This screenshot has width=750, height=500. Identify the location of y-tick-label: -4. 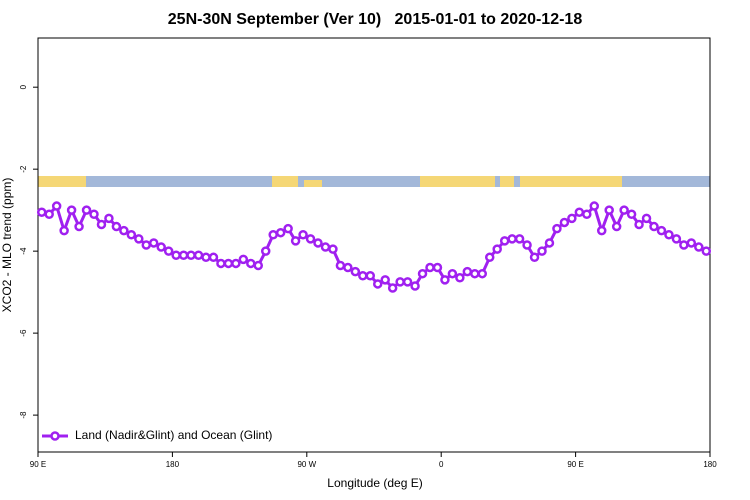
(23, 251).